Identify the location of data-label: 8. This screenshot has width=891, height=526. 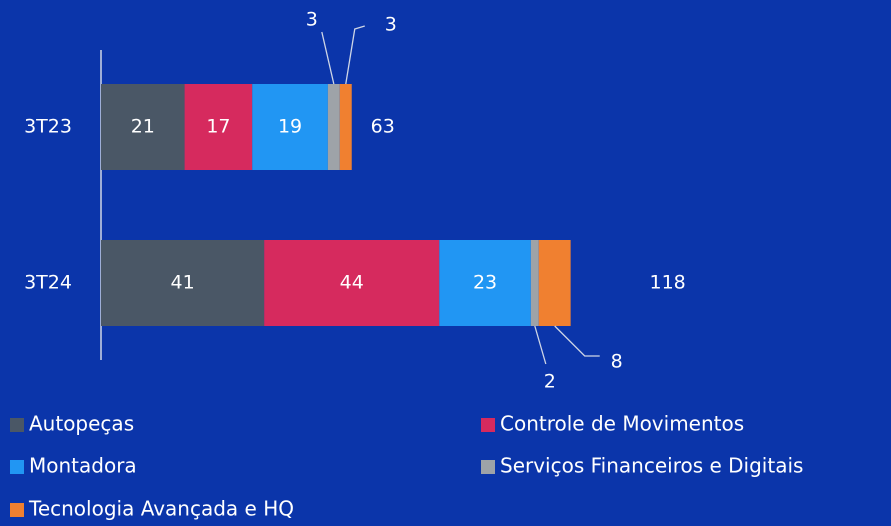
(617, 362).